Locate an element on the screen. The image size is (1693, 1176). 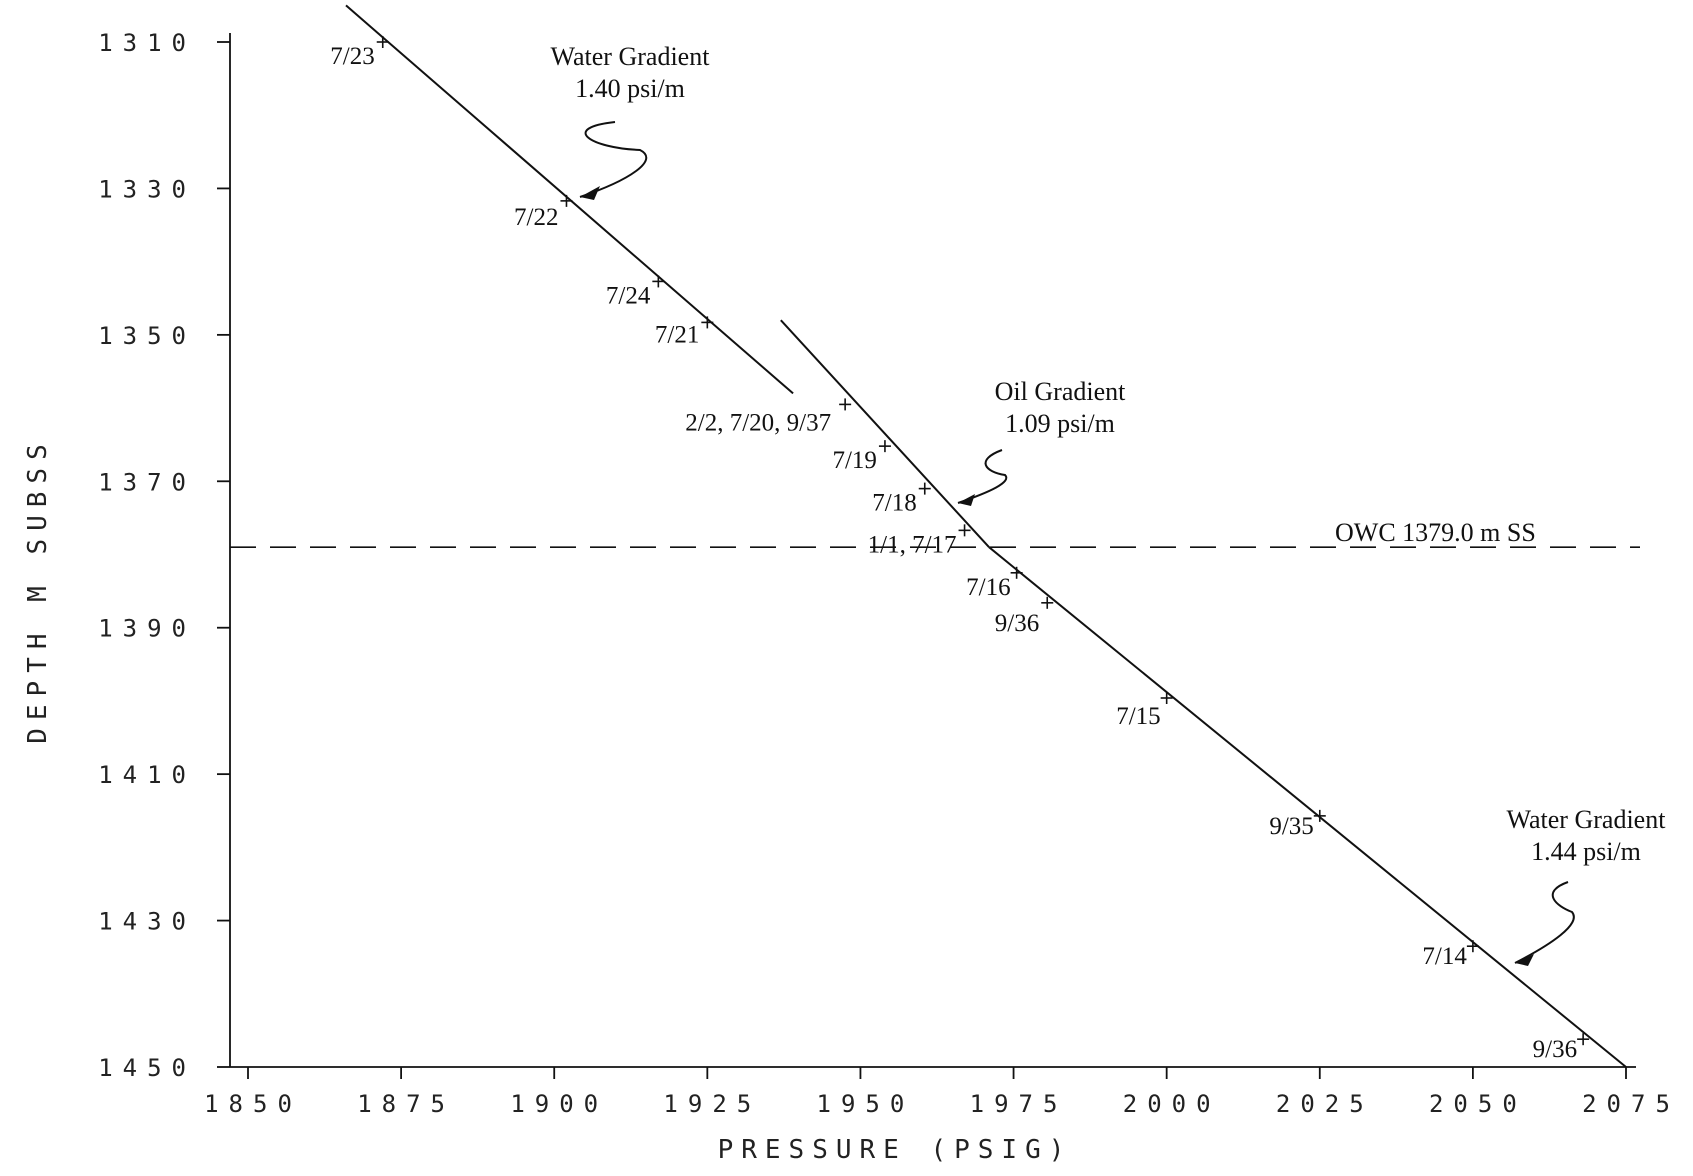
point-label: 2/2, 7/20, 9/37 is located at coordinates (758, 422).